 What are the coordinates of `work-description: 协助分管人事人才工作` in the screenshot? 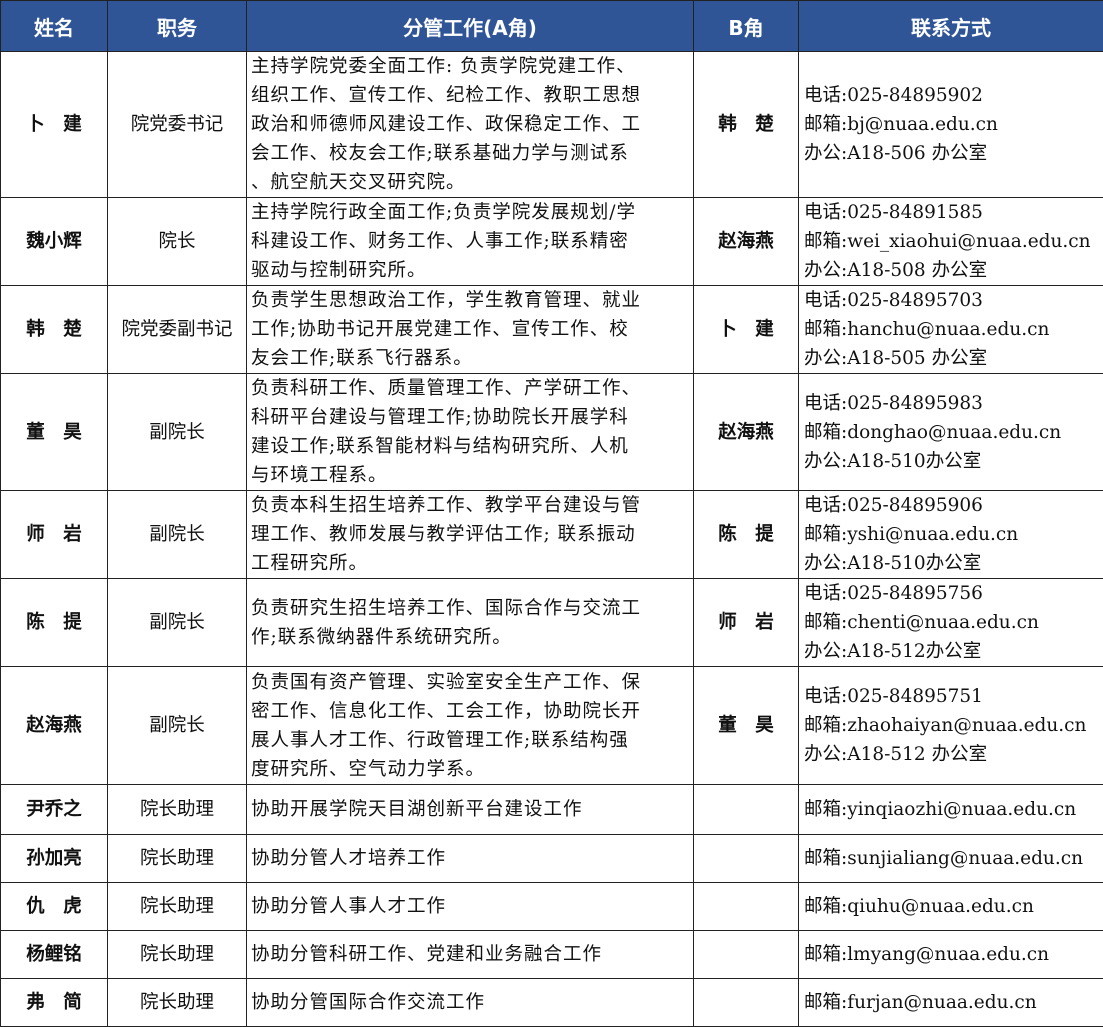 It's located at (470, 907).